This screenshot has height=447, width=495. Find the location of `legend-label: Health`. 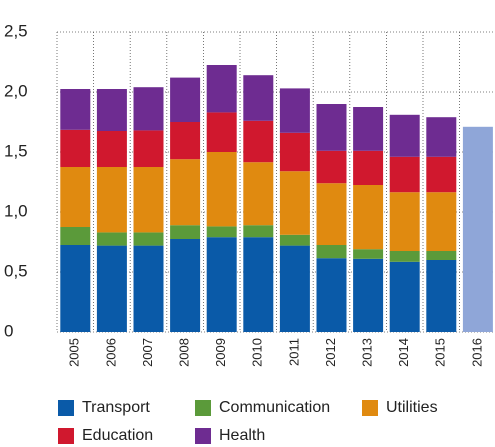

legend-label: Health is located at coordinates (242, 435).